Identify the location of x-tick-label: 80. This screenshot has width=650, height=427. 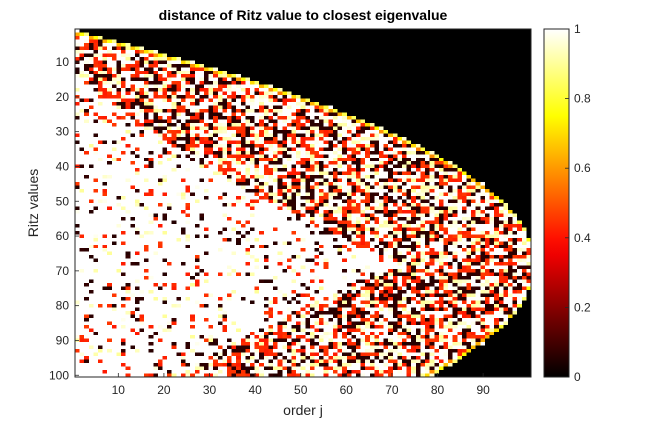
(438, 390).